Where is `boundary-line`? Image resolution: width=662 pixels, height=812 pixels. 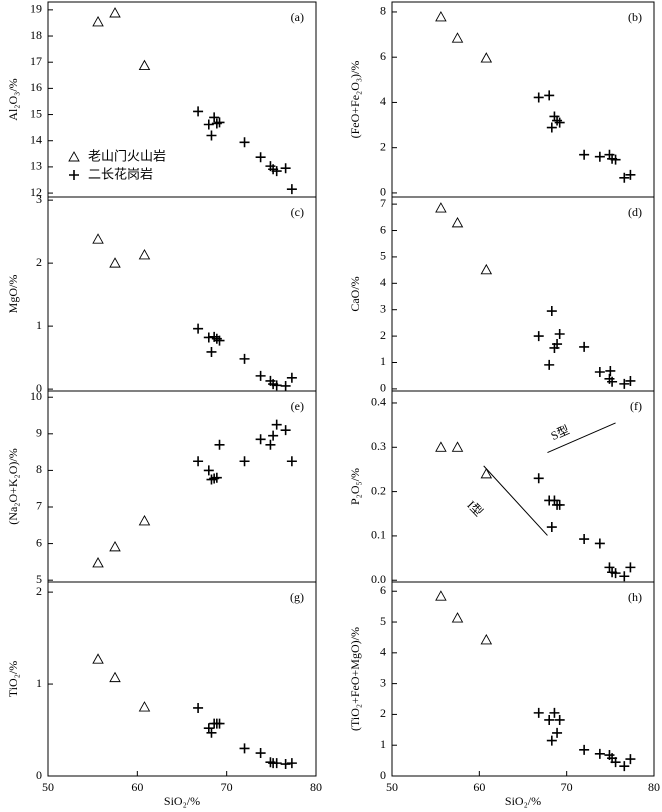
boundary-line is located at coordinates (515, 500).